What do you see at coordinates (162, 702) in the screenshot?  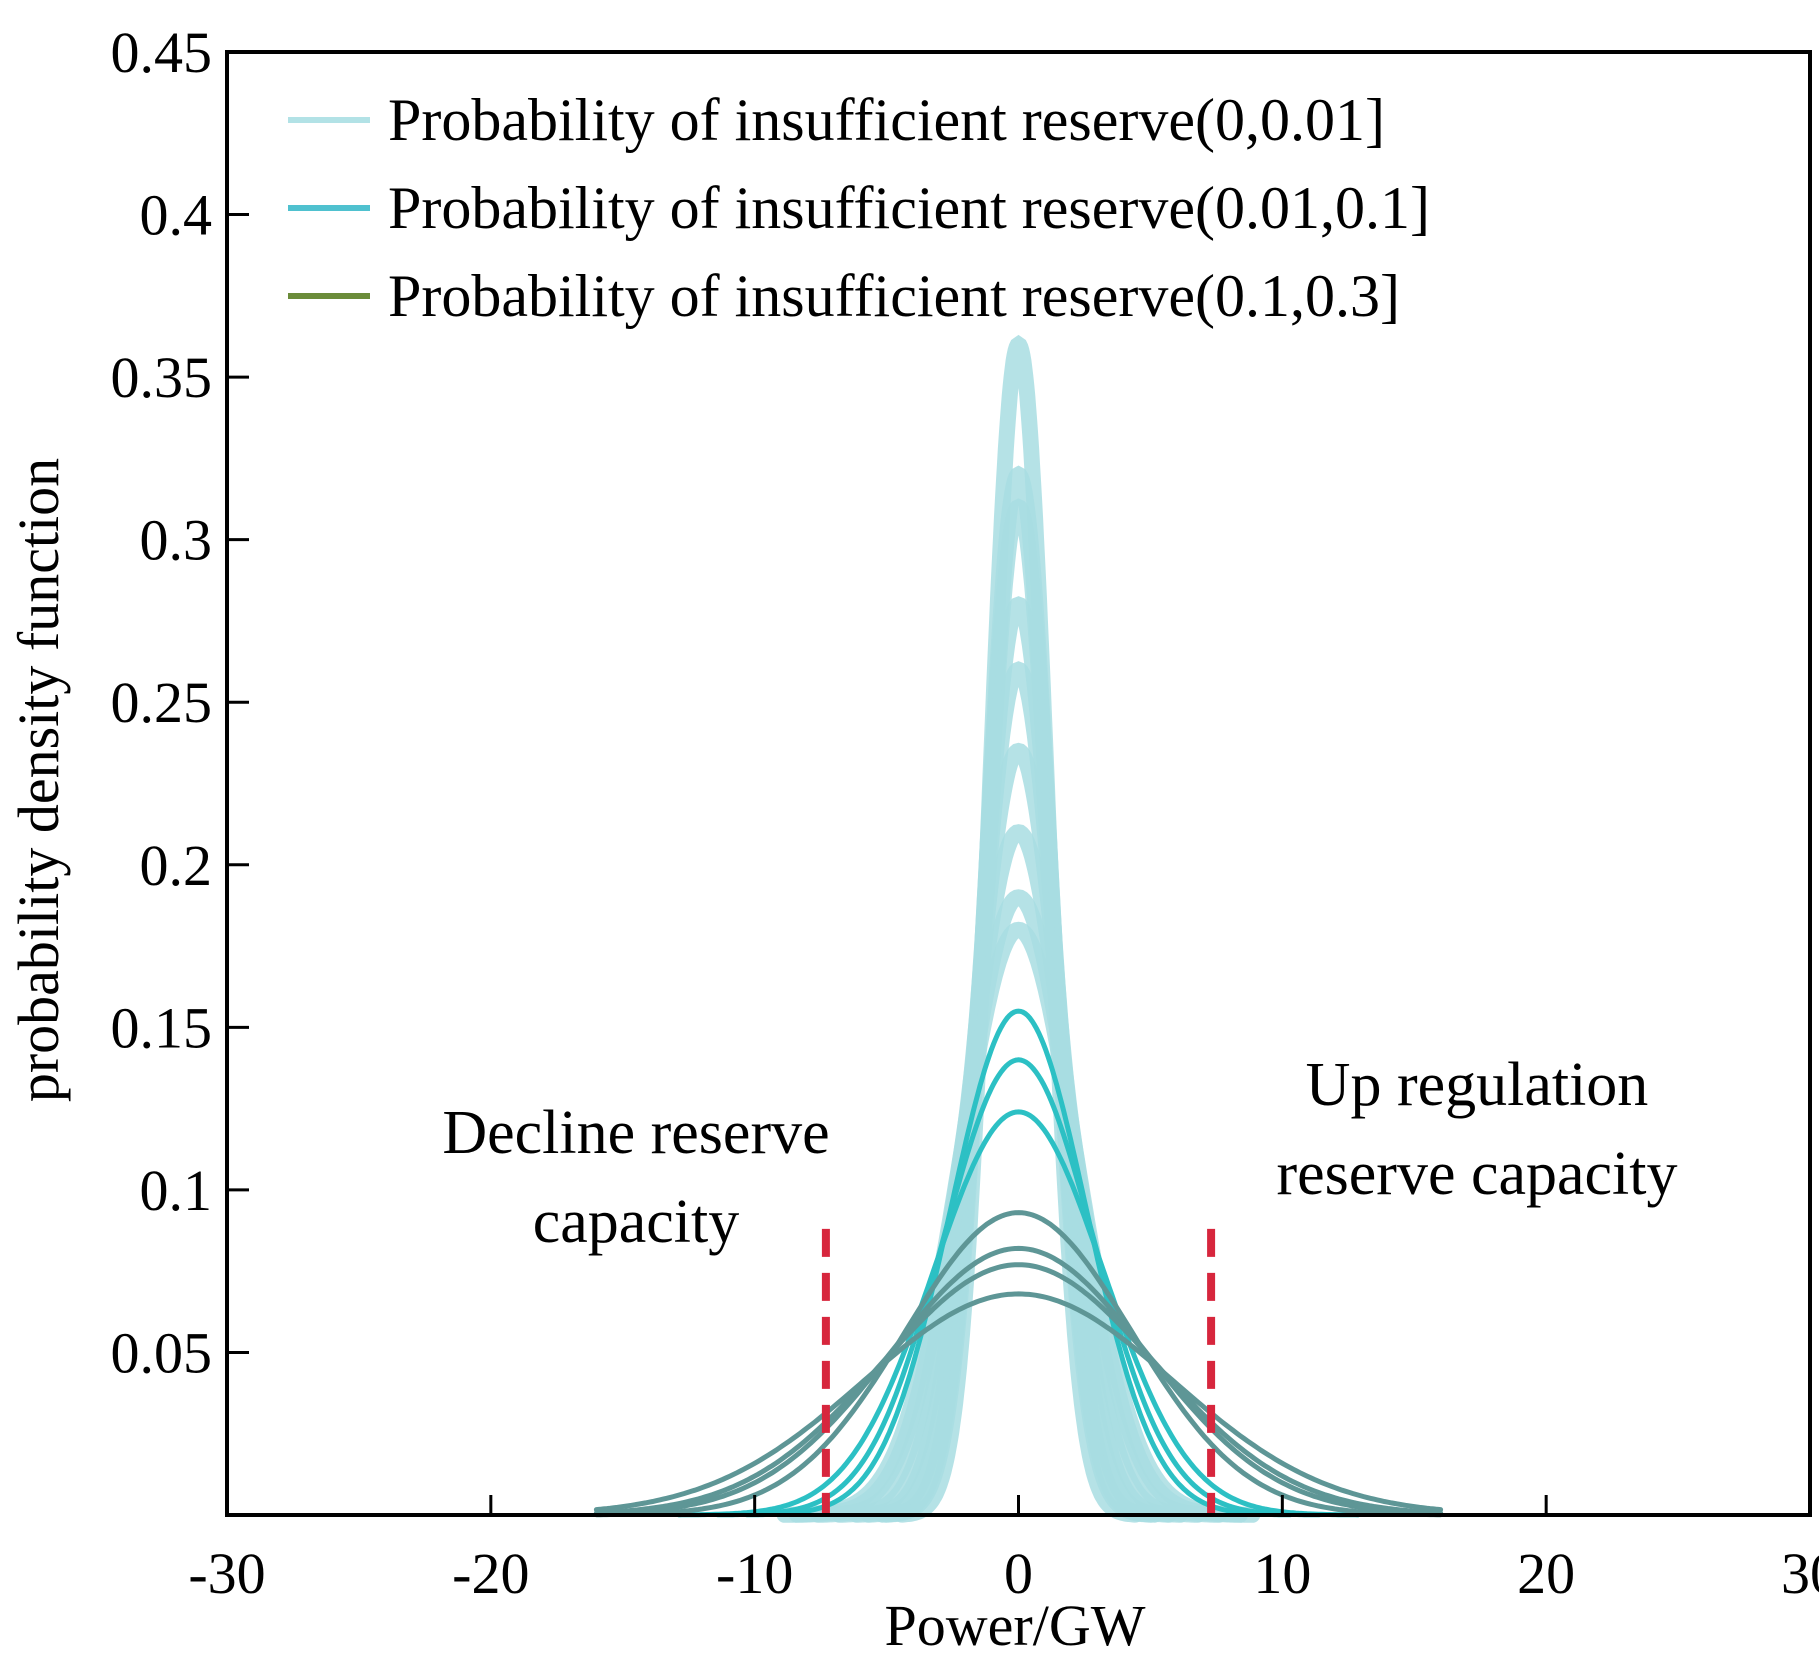 I see `y-tick-label: 0.25` at bounding box center [162, 702].